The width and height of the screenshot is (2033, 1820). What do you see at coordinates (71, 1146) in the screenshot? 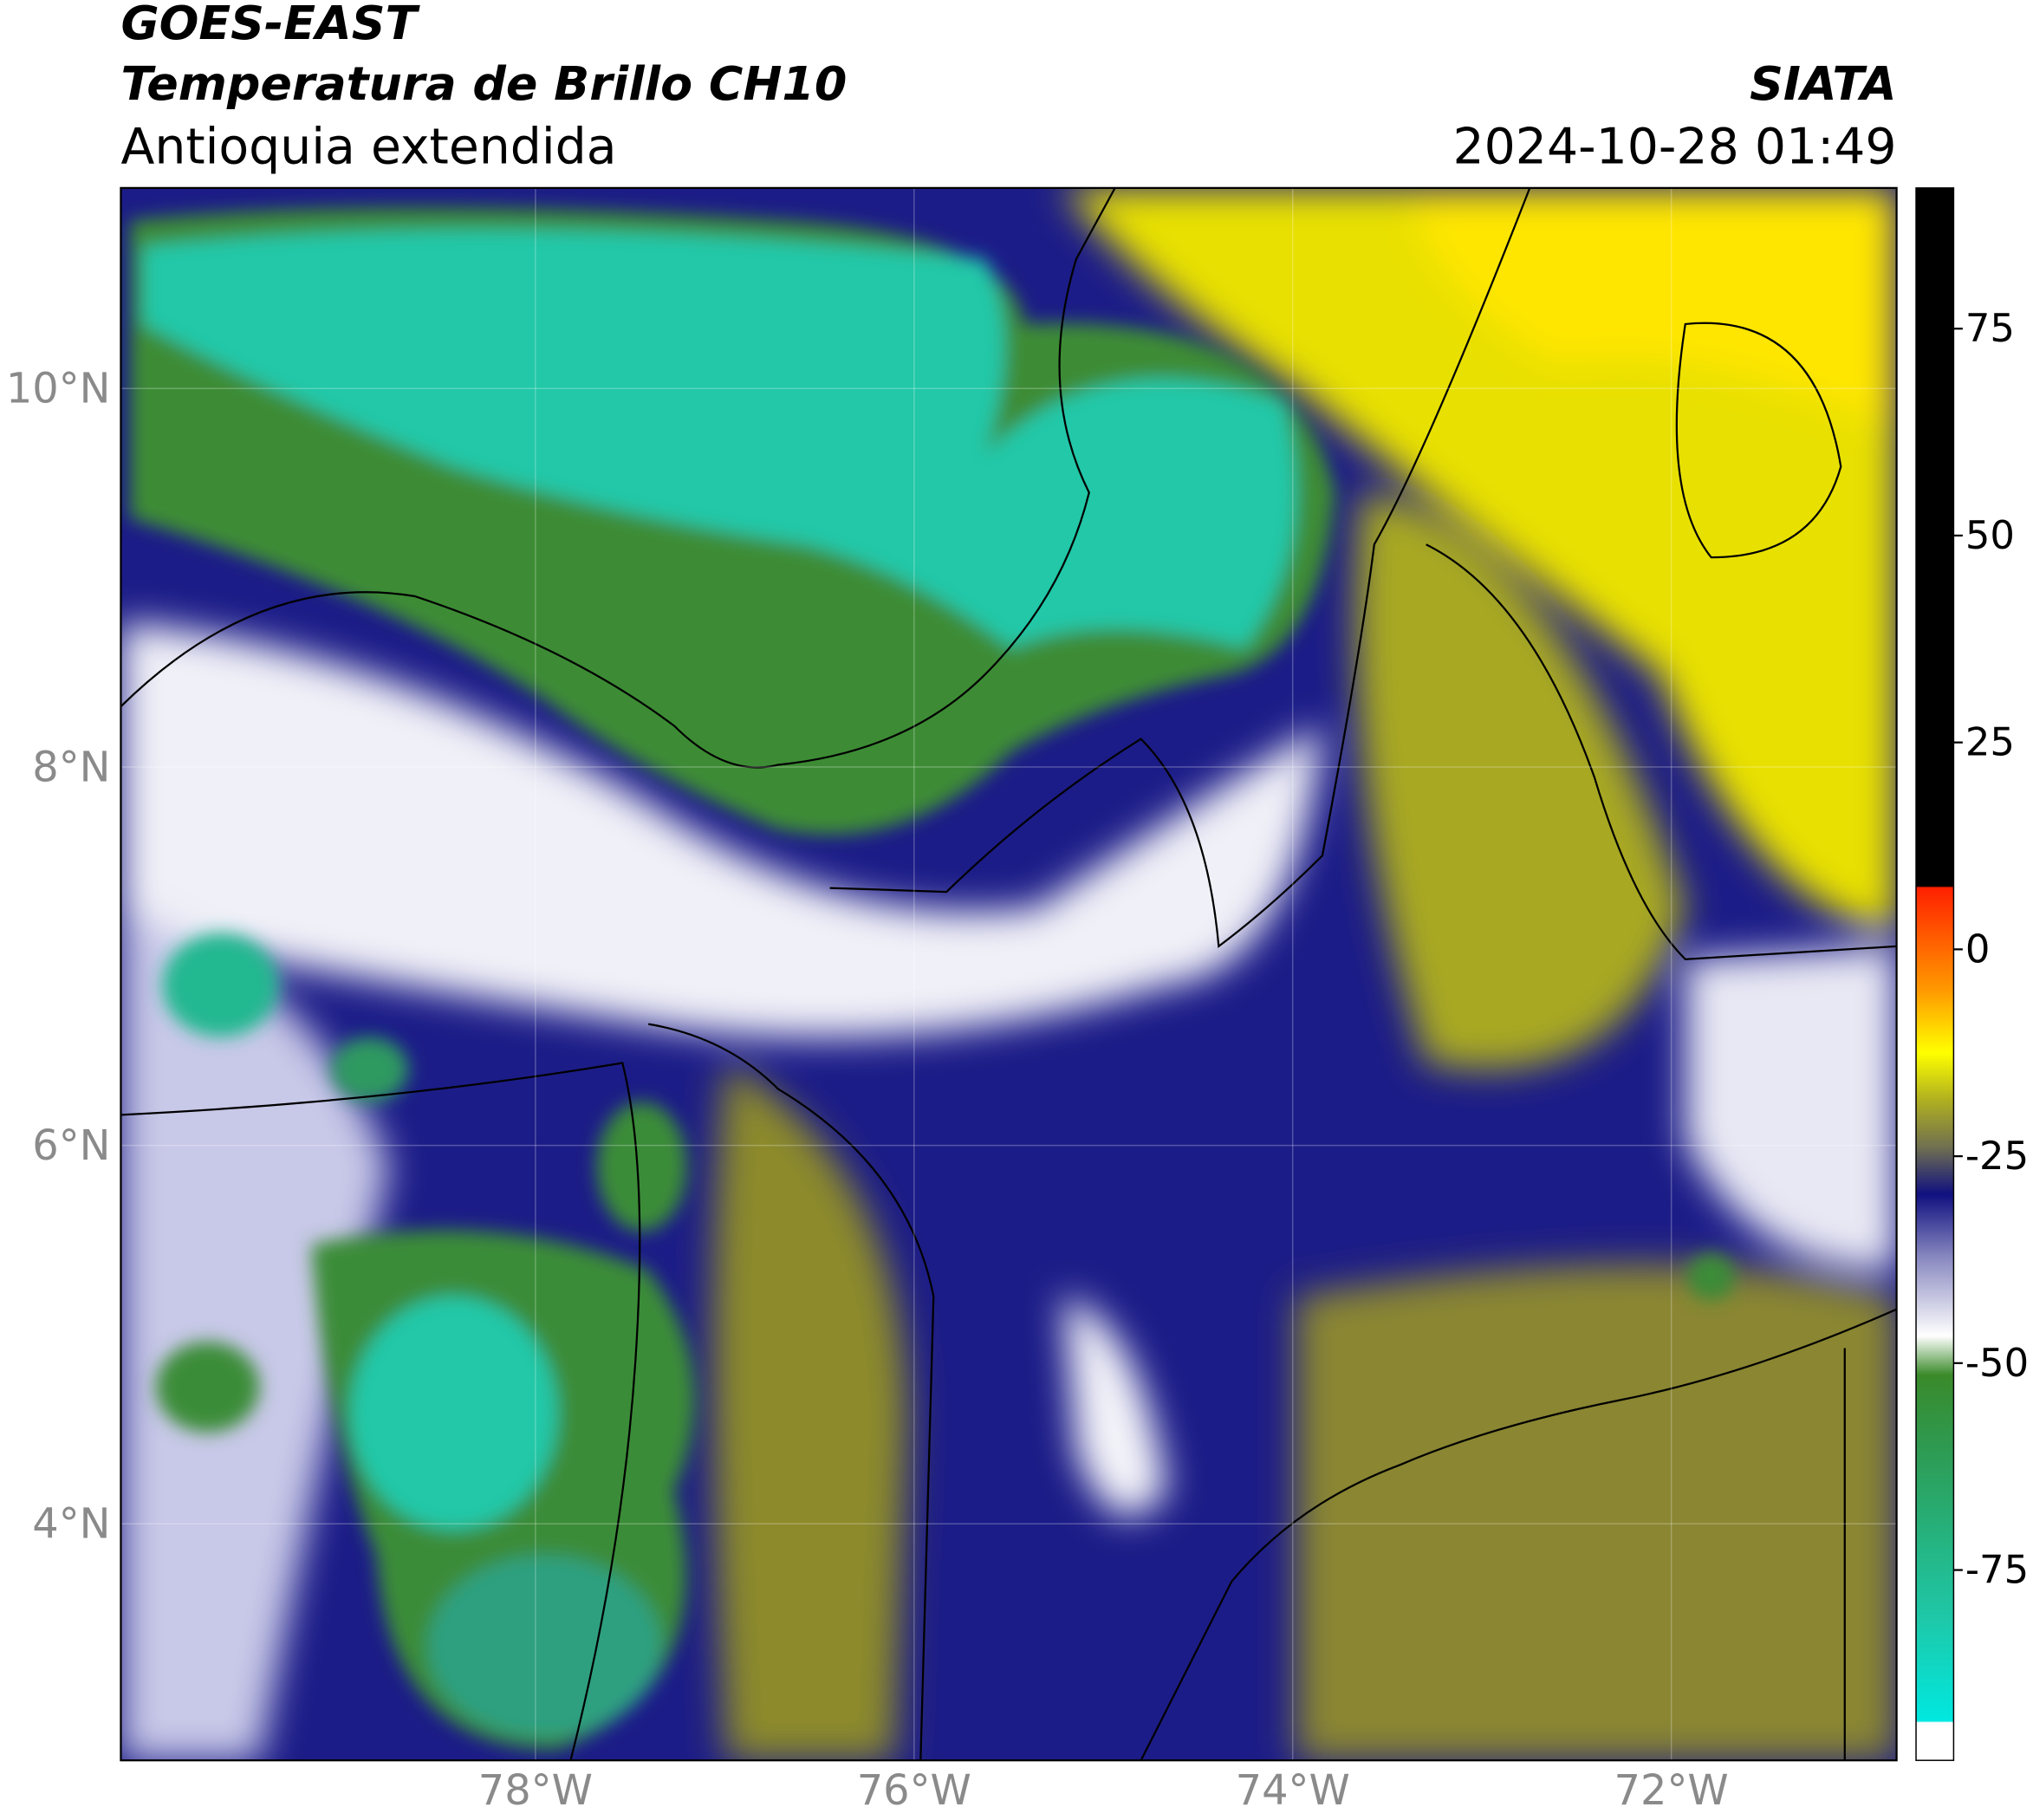
I see `y-tick-label: 6°N` at bounding box center [71, 1146].